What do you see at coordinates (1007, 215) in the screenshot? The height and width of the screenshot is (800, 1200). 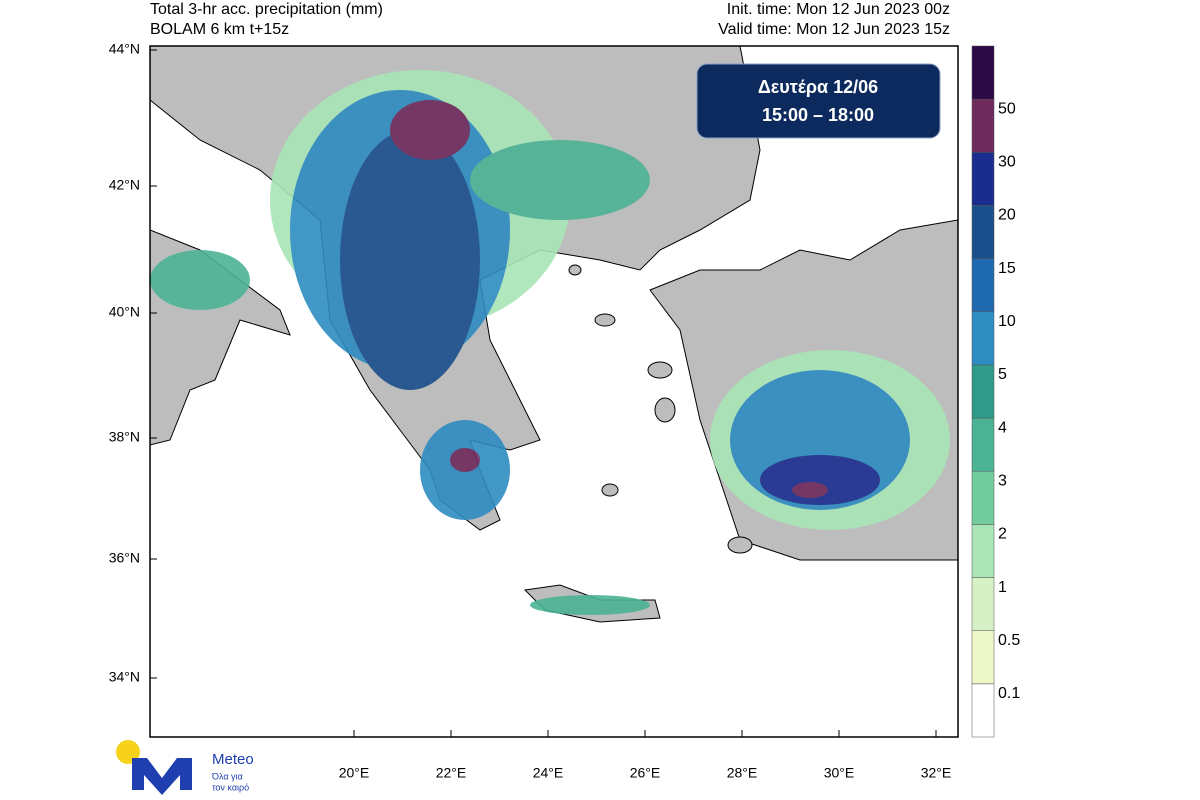 I see `colorbar-label: 20` at bounding box center [1007, 215].